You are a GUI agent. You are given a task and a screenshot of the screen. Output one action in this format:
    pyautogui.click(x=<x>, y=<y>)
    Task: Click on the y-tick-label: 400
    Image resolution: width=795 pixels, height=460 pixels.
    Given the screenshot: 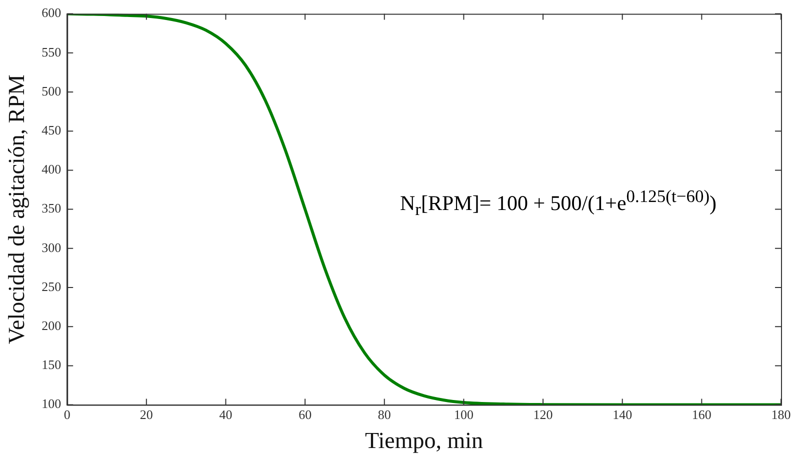 What is the action you would take?
    pyautogui.click(x=52, y=169)
    